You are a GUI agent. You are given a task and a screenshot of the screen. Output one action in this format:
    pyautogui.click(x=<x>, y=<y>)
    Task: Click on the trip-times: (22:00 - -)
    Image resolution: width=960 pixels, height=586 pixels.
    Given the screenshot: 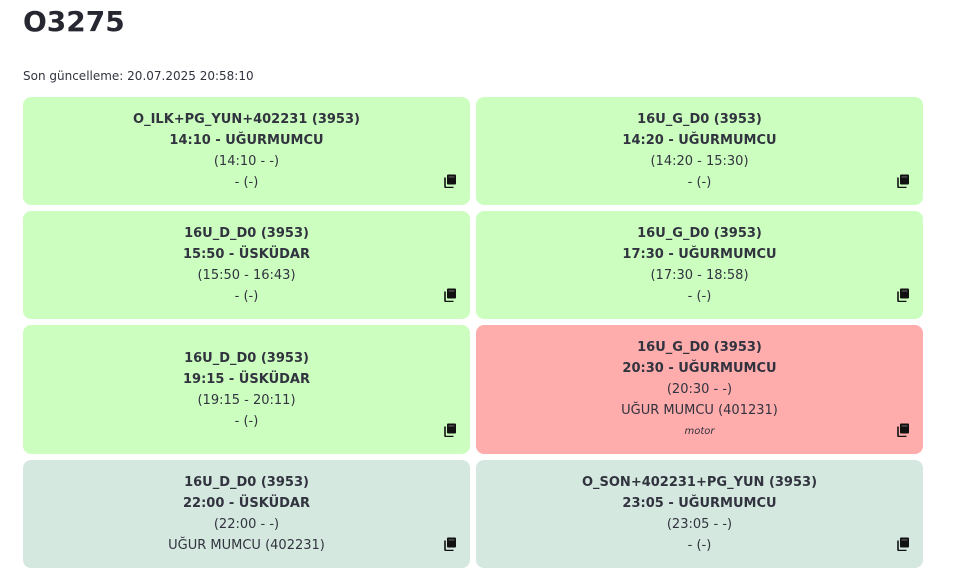 What is the action you would take?
    pyautogui.click(x=246, y=524)
    